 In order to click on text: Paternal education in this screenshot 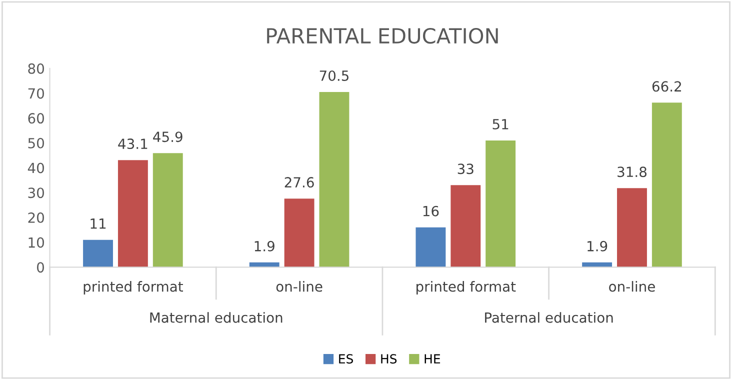, I will do `click(549, 317)`.